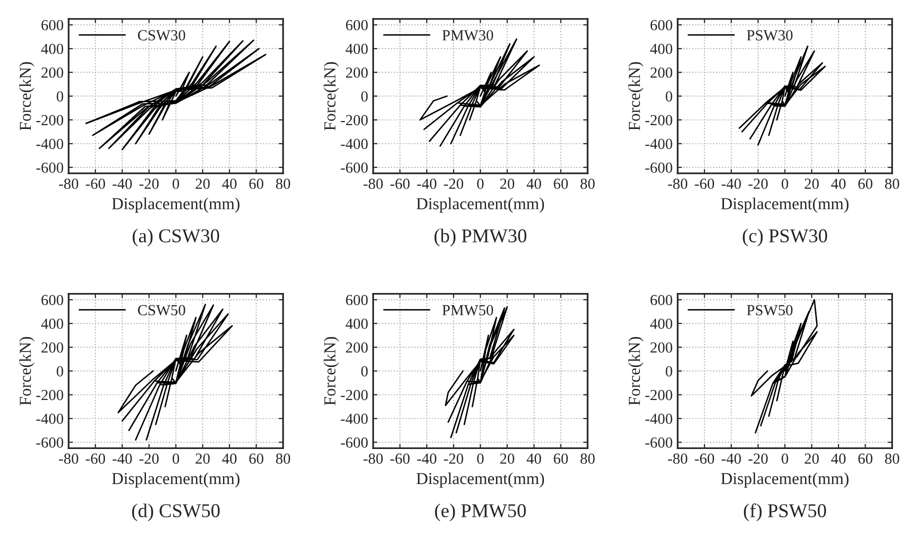 The height and width of the screenshot is (540, 915). What do you see at coordinates (176, 237) in the screenshot?
I see `text: (a) CSW30` at bounding box center [176, 237].